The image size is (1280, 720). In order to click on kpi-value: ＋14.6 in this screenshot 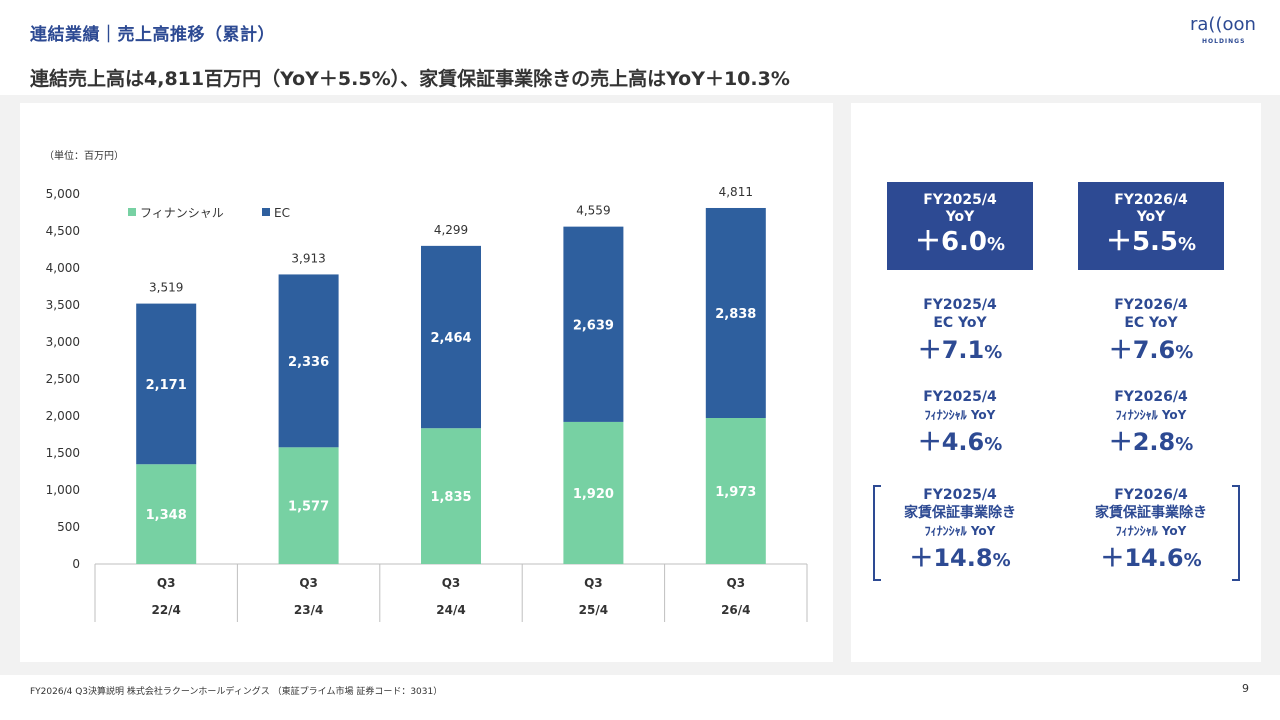, I will do `click(1142, 558)`.